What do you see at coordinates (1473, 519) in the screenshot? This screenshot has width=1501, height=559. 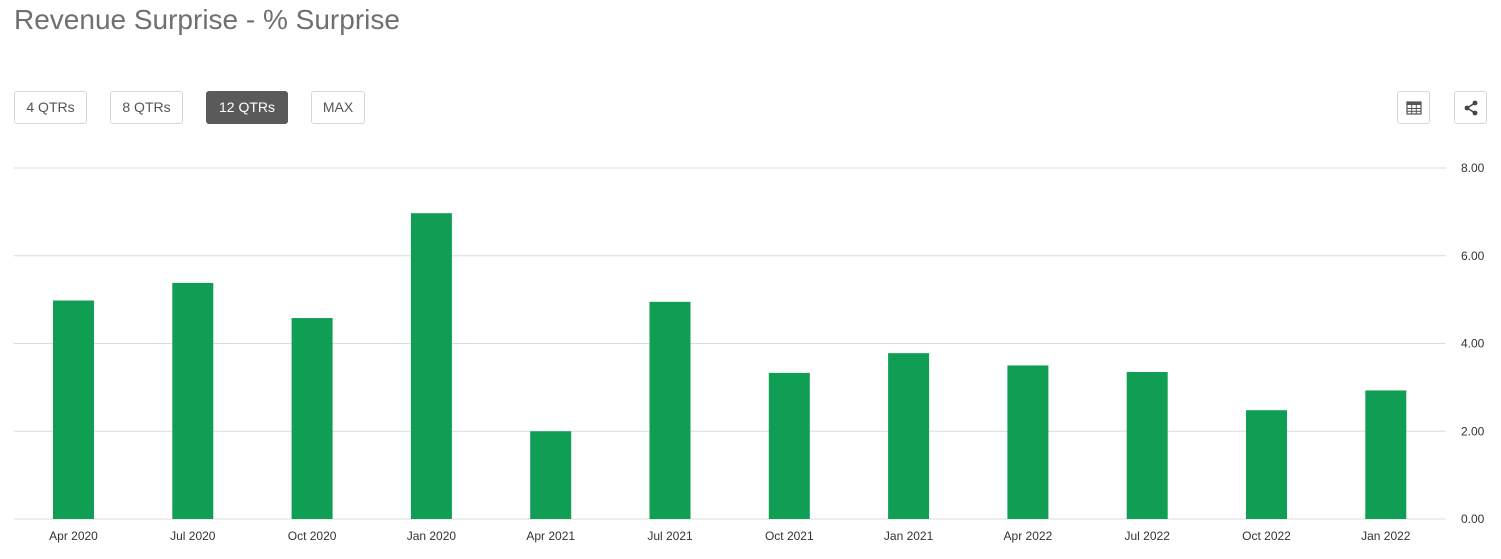 I see `y-tick-label: 0.00` at bounding box center [1473, 519].